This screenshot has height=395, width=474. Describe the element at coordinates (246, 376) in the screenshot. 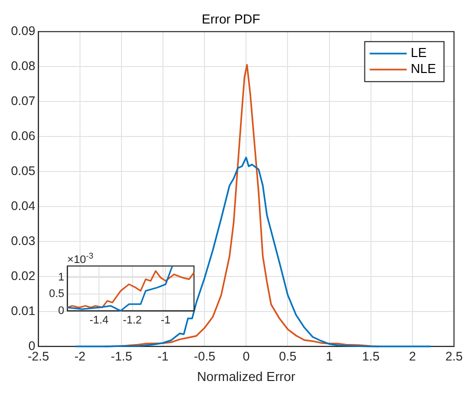

I see `x-axis-title: Normalized Error` at that location.